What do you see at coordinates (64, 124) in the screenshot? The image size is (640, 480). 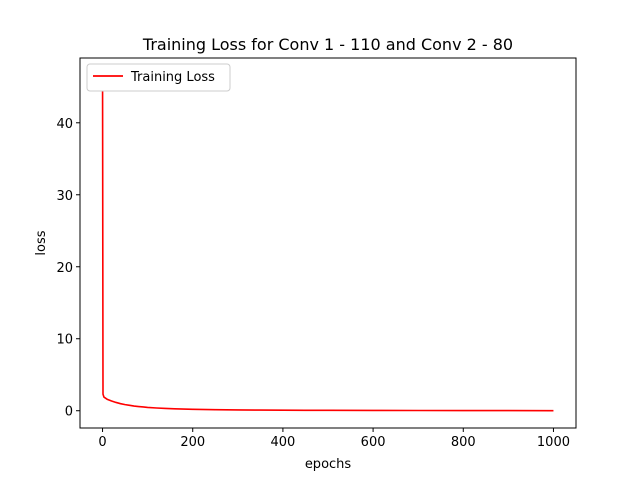 I see `y-tick-label-40: 40` at bounding box center [64, 124].